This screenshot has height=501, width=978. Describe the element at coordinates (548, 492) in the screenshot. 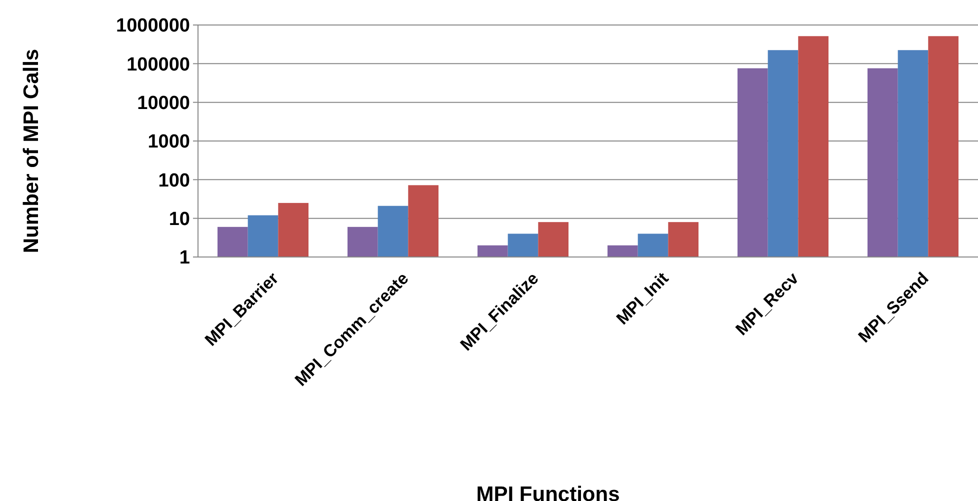

I see `x-axis-title: MPI Functions` at that location.